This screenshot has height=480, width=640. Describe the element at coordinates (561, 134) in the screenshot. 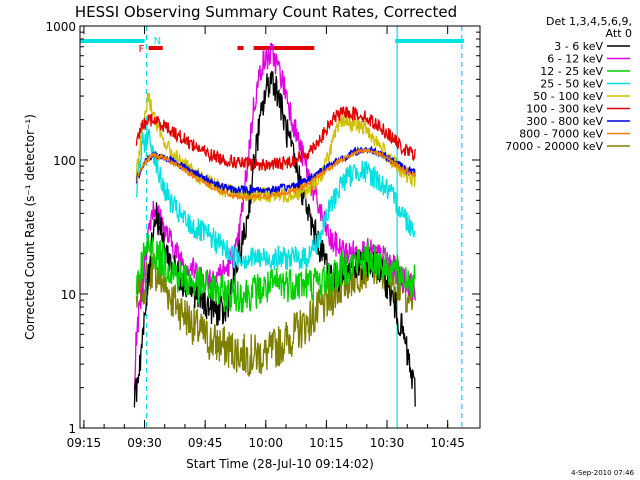

I see `legend-label-7: 800 - 7000 keV` at that location.